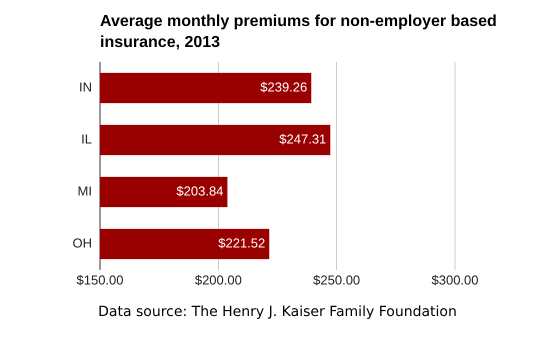  Describe the element at coordinates (302, 139) in the screenshot. I see `data-label: $247.31` at that location.